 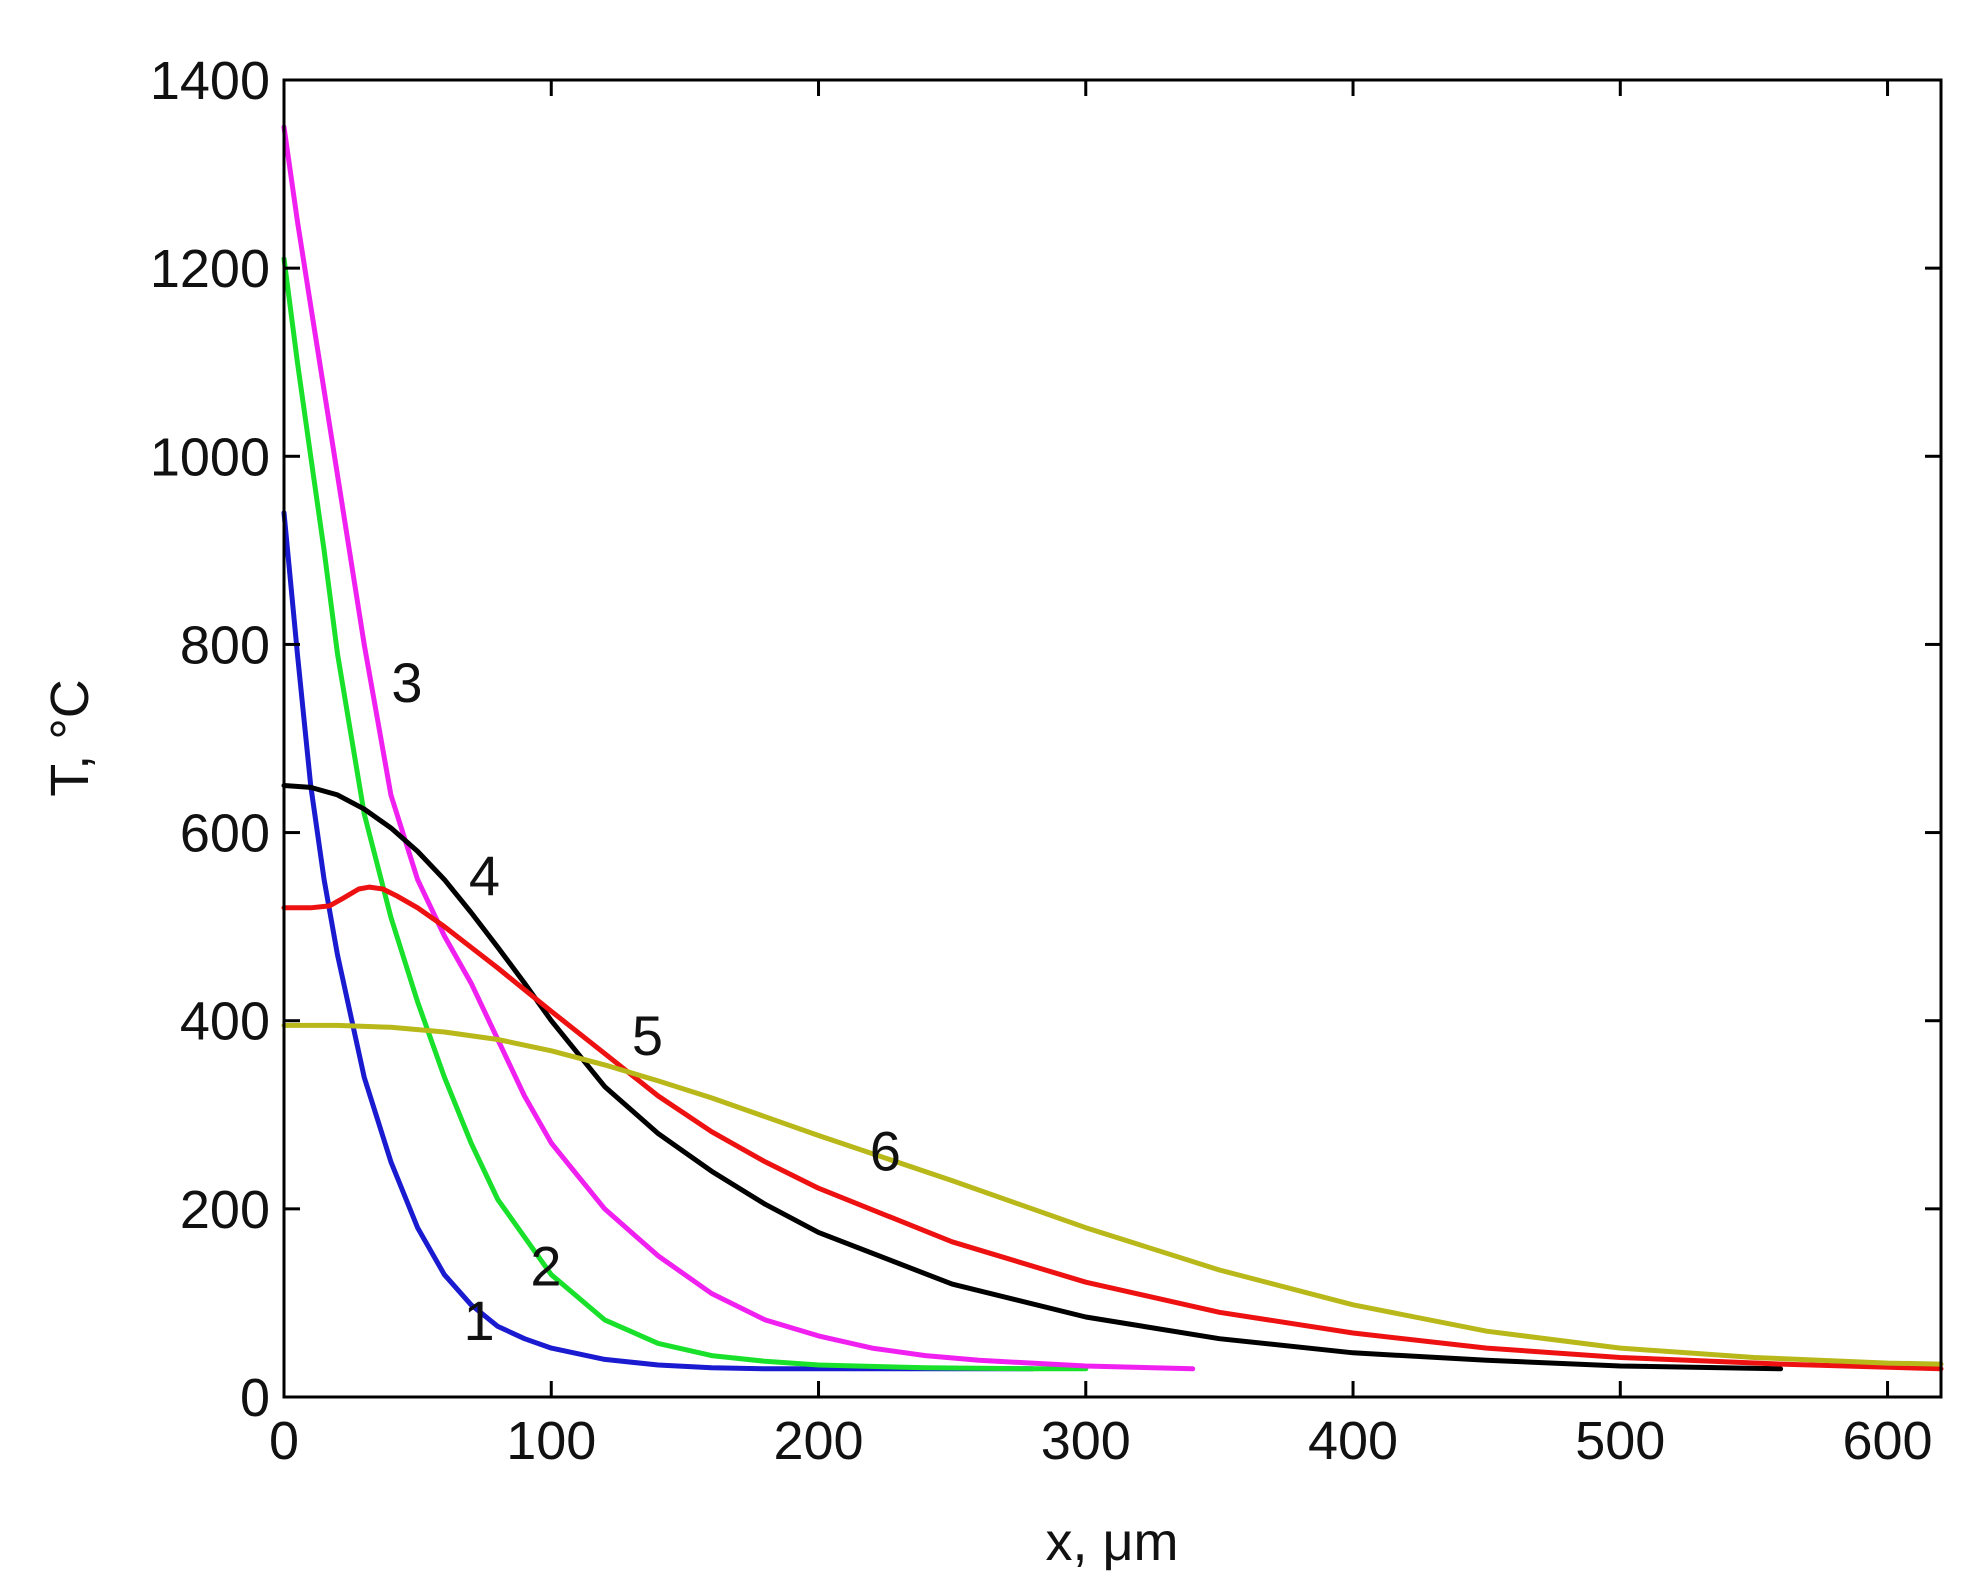 I want to click on series-5-label: 5, so click(x=647, y=1035).